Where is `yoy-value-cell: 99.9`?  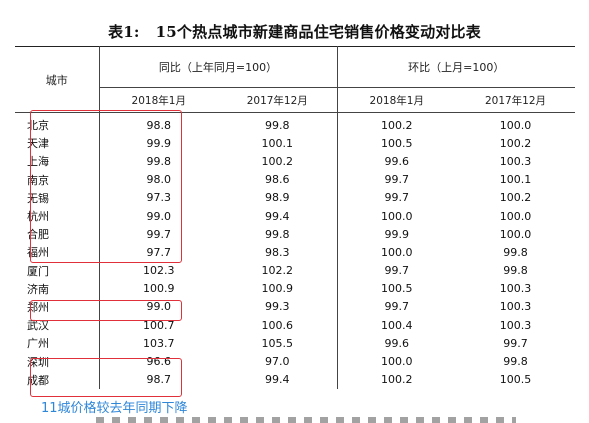 yoy-value-cell: 99.9 is located at coordinates (159, 143).